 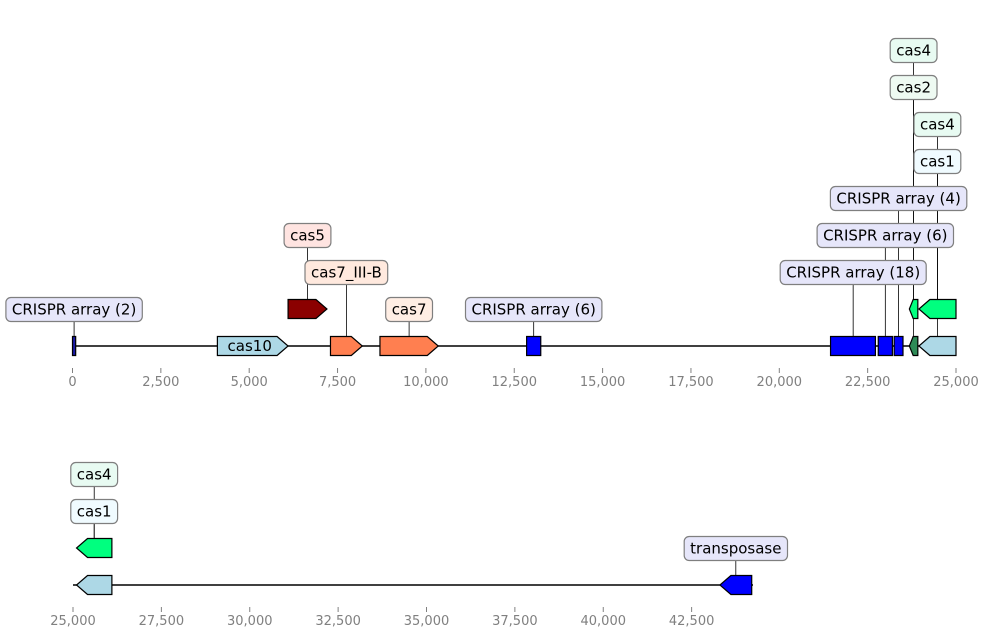 What do you see at coordinates (250, 621) in the screenshot?
I see `axis-tick-label: 30,000` at bounding box center [250, 621].